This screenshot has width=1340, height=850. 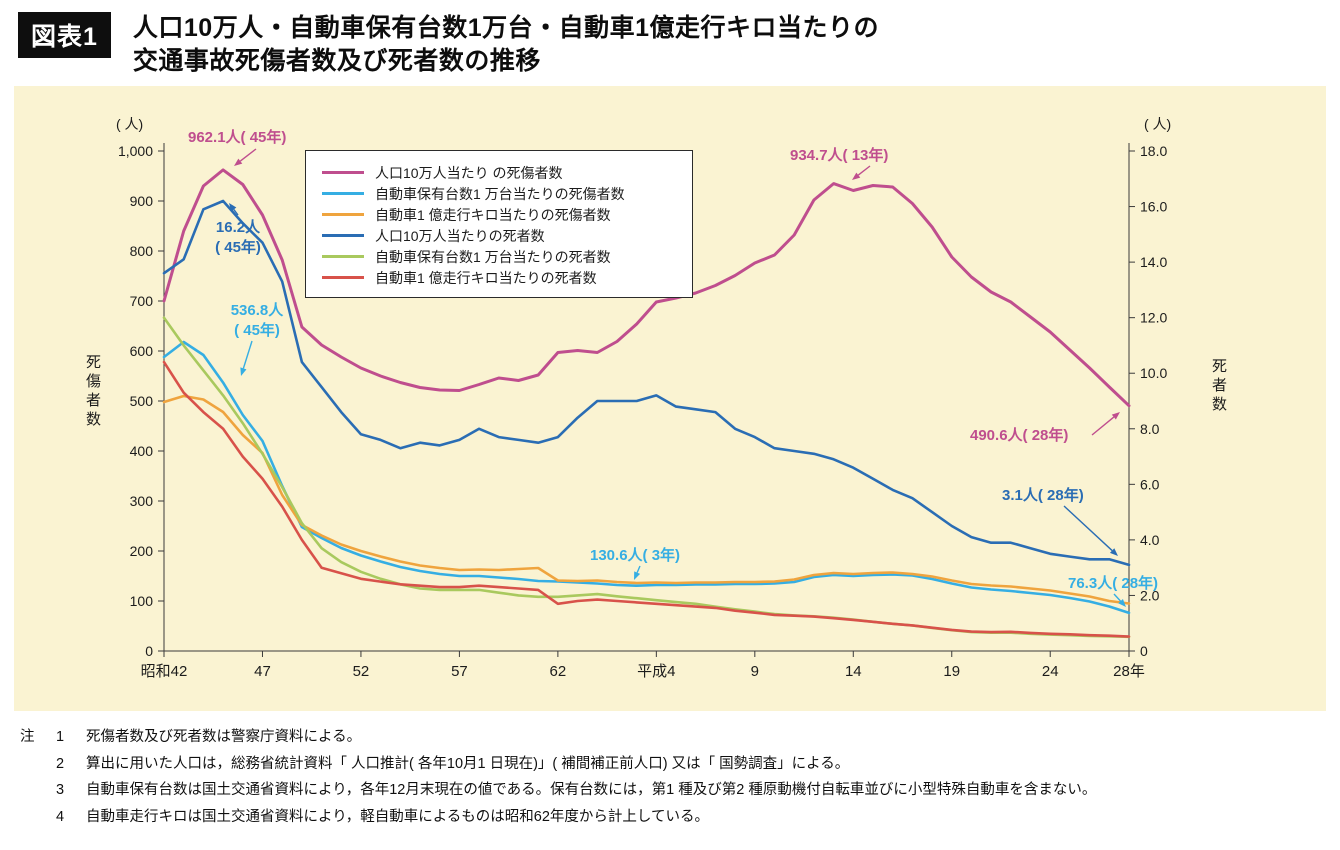 I want to click on ann-3-1-arrow-head, so click(x=1113, y=552).